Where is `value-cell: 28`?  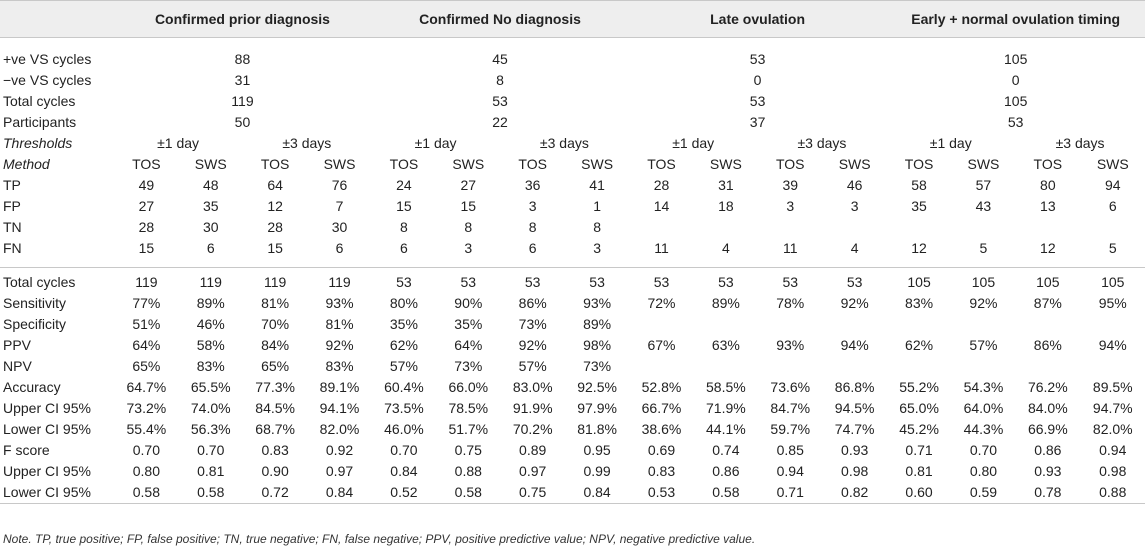
value-cell: 28 is located at coordinates (275, 227).